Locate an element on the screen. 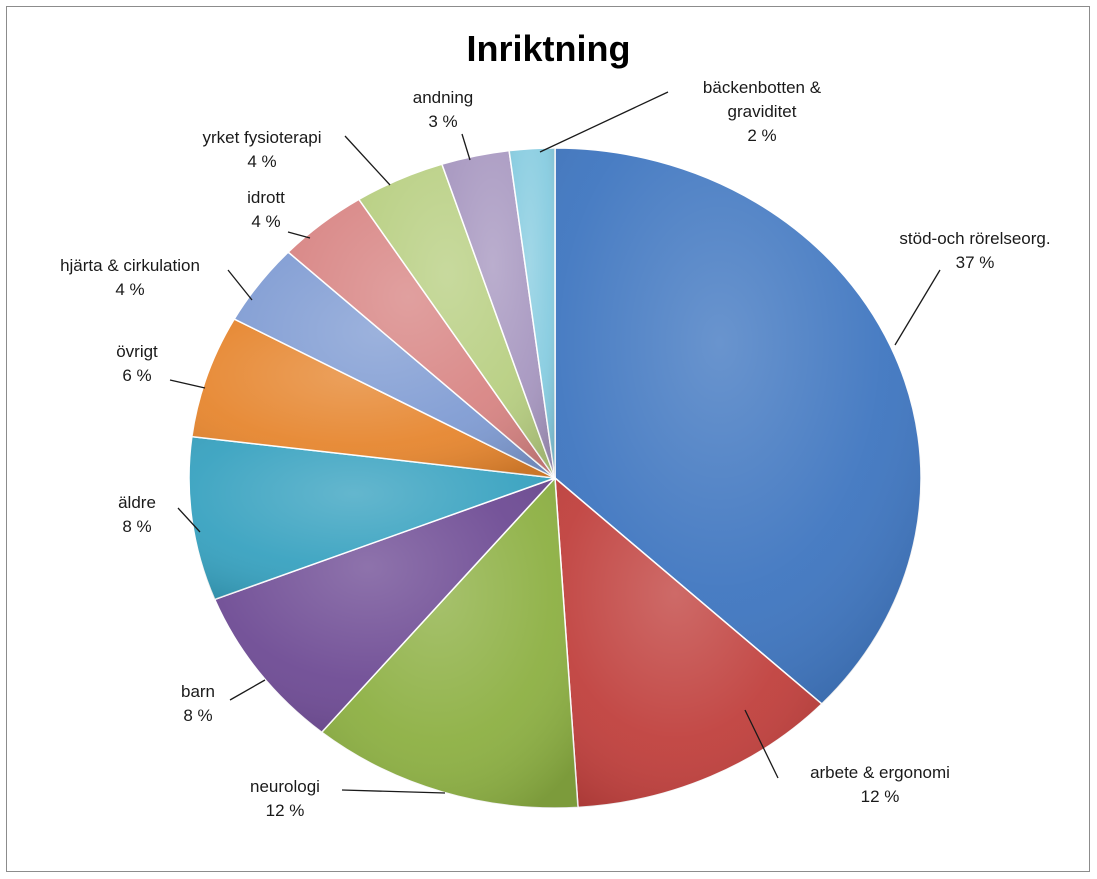  data-label-name: idrott is located at coordinates (266, 197).